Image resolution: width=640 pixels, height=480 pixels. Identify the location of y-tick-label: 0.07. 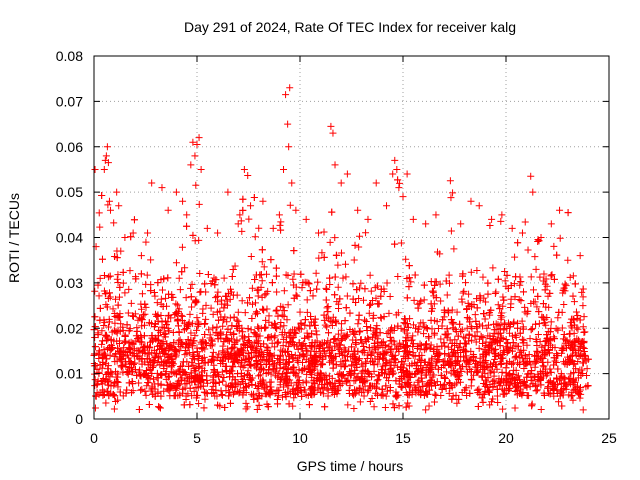
(69, 101).